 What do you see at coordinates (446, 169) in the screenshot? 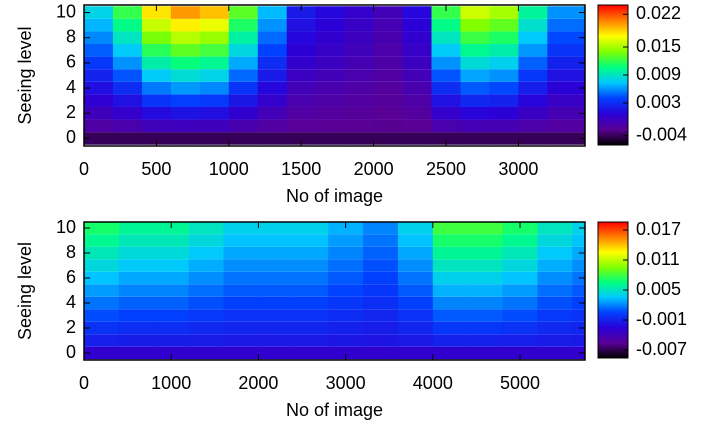
I see `x-tick-label: 2500` at bounding box center [446, 169].